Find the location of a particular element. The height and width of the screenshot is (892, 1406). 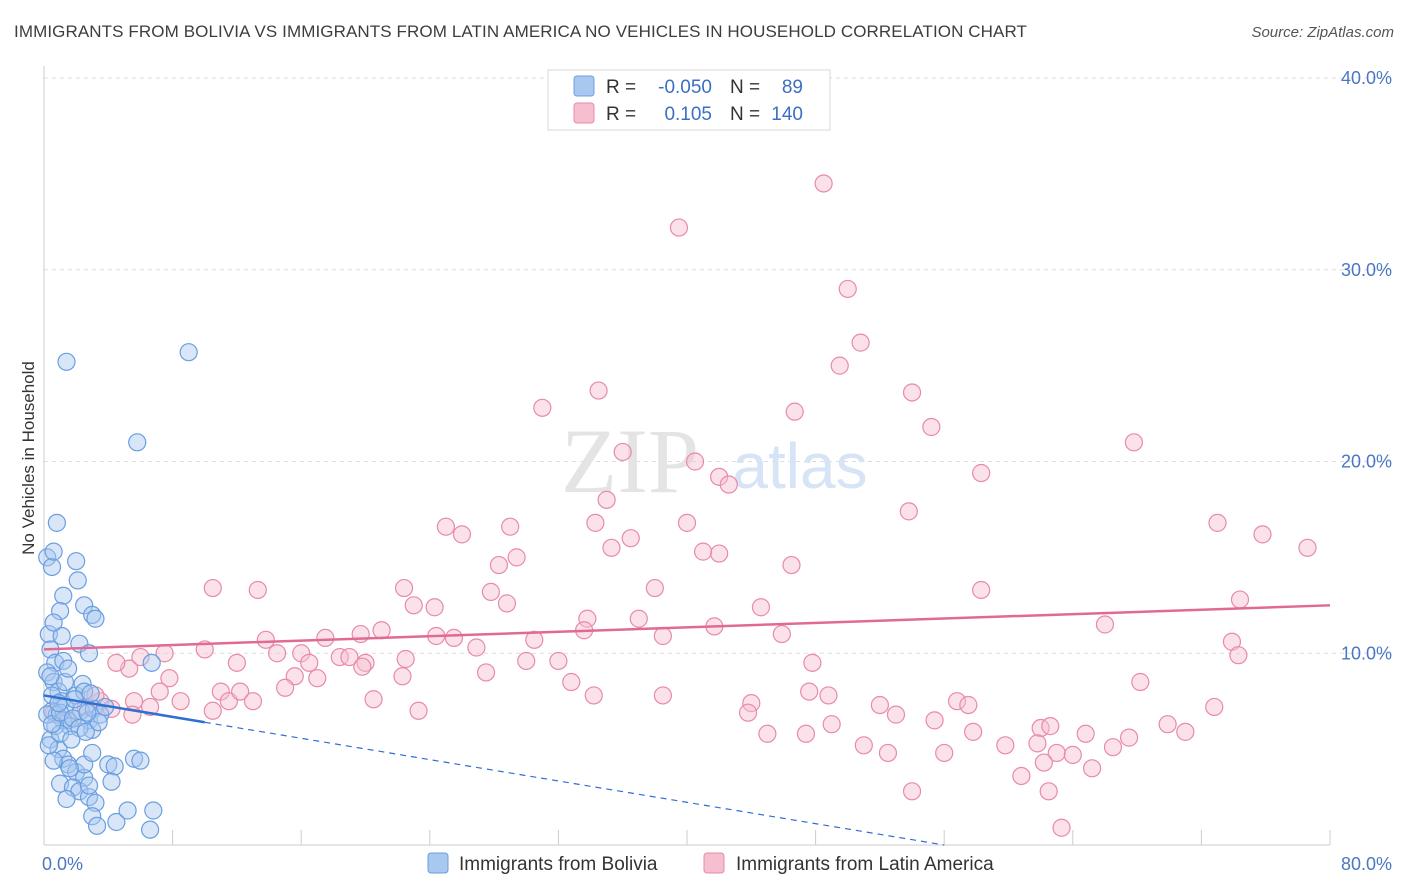

top-legend-box is located at coordinates (689, 100).